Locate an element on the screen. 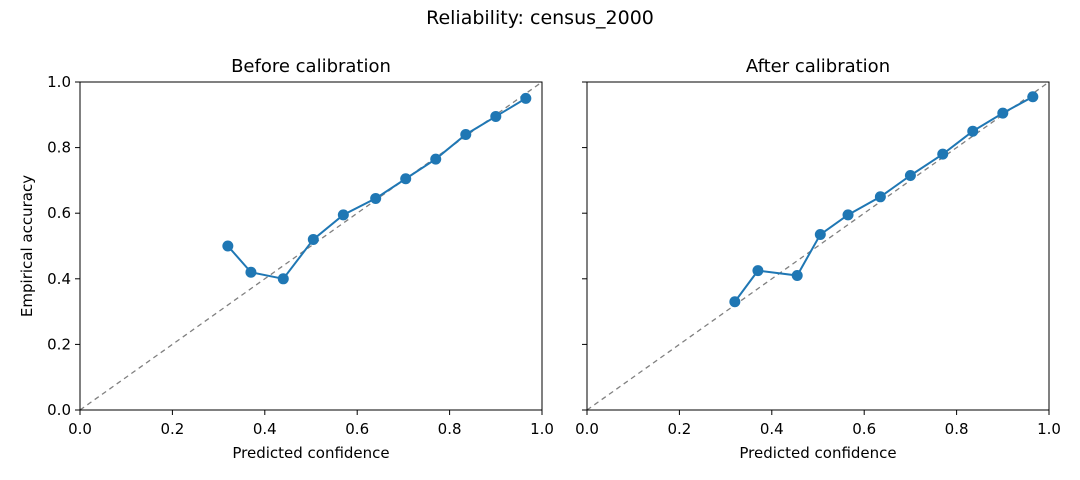 The image size is (1080, 480). series-line is located at coordinates (377, 188).